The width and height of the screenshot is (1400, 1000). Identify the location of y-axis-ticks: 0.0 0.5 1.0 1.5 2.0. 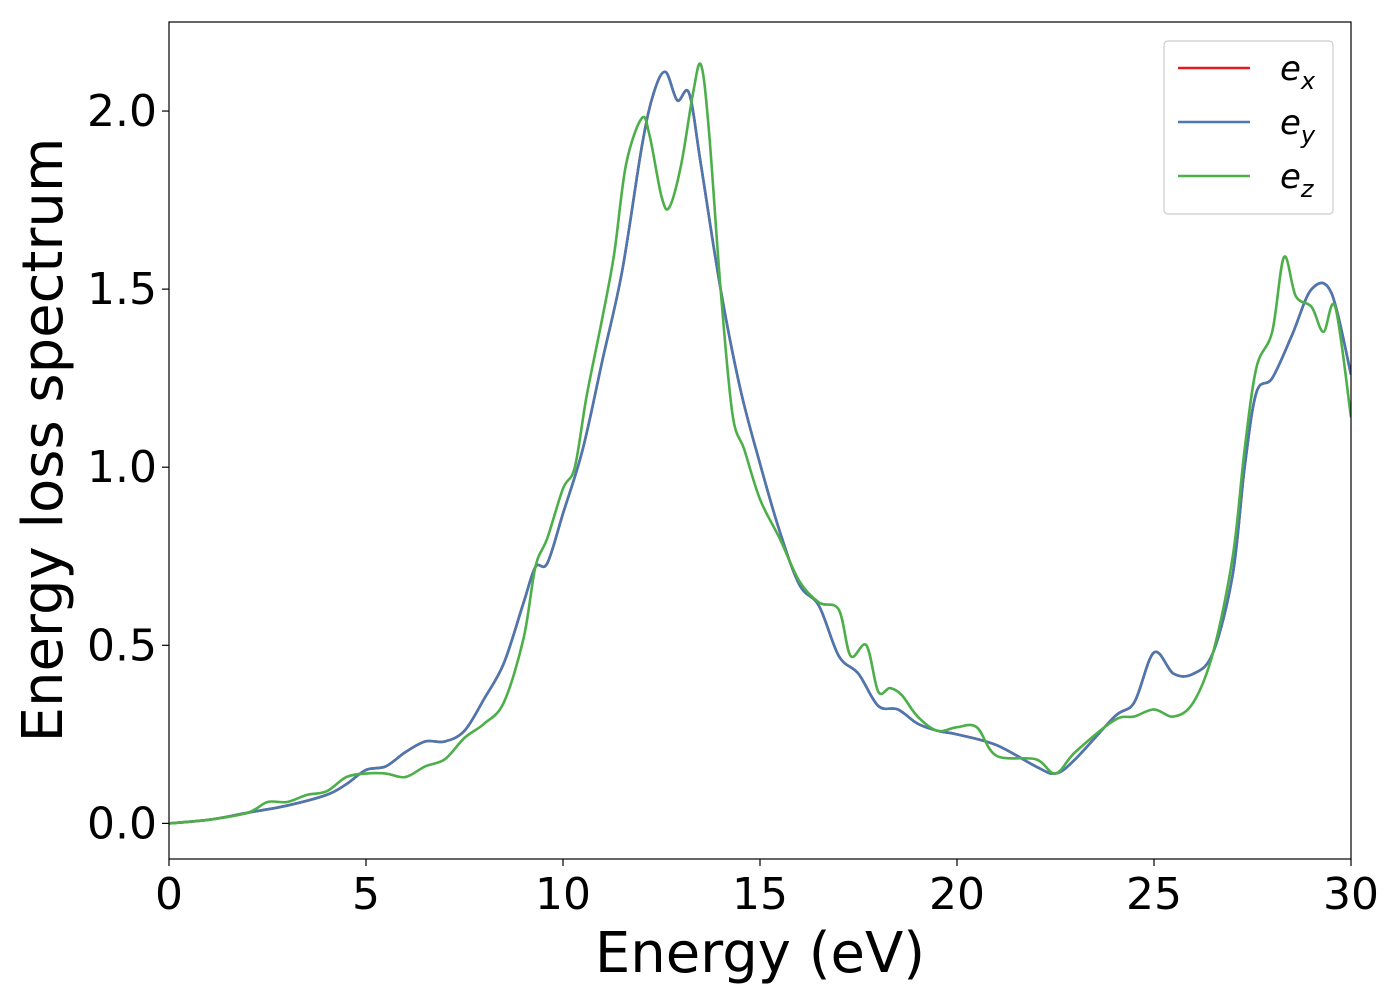
(128, 467).